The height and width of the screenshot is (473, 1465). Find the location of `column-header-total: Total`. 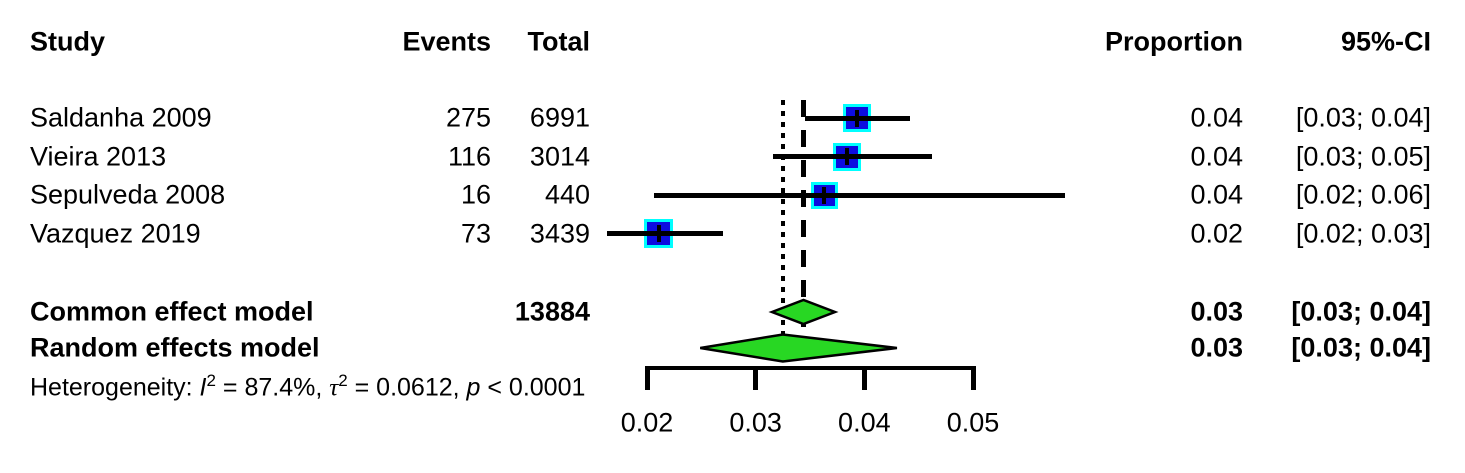

column-header-total: Total is located at coordinates (559, 41).